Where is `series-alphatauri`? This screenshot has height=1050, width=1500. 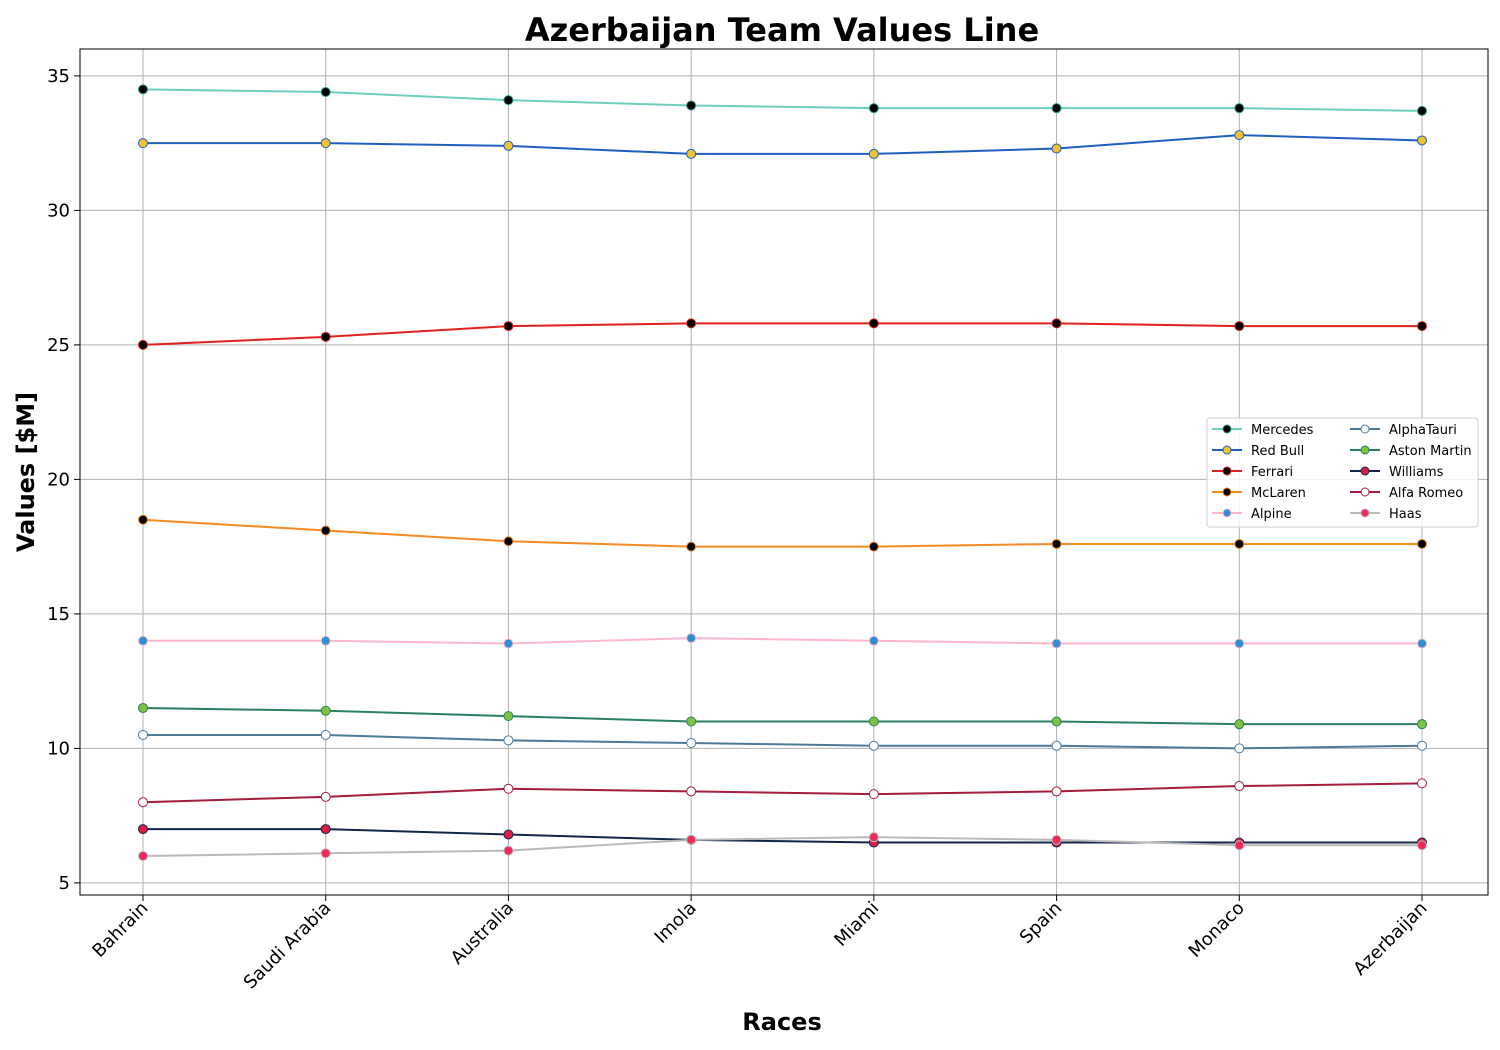
series-alphatauri is located at coordinates (782, 741).